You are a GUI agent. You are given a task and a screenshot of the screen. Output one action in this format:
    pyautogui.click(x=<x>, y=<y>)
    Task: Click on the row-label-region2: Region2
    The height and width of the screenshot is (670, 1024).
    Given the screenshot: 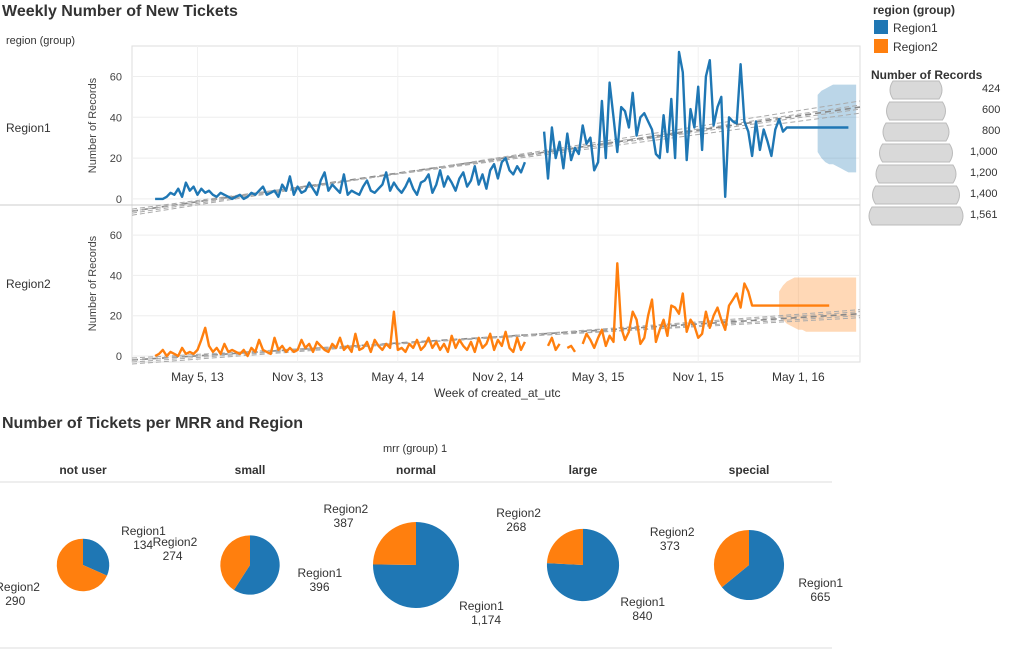 What is the action you would take?
    pyautogui.click(x=28, y=284)
    